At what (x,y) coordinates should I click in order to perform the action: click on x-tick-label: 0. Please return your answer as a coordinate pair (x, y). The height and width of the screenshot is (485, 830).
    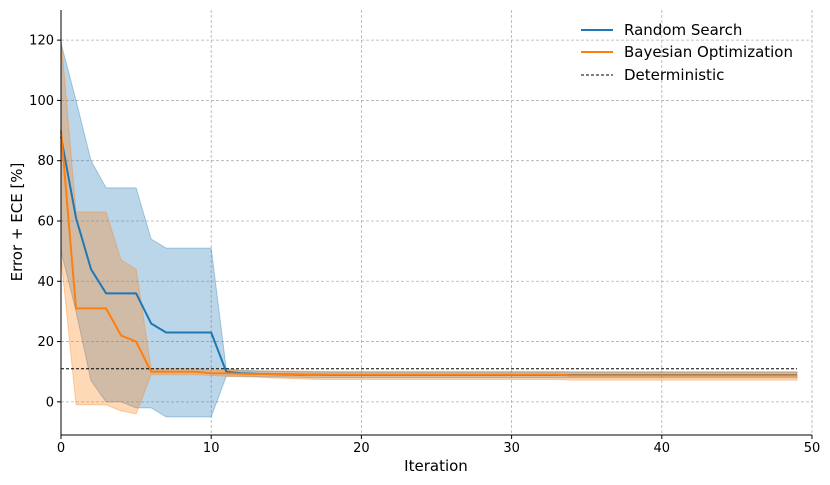
    Looking at the image, I should click on (61, 448).